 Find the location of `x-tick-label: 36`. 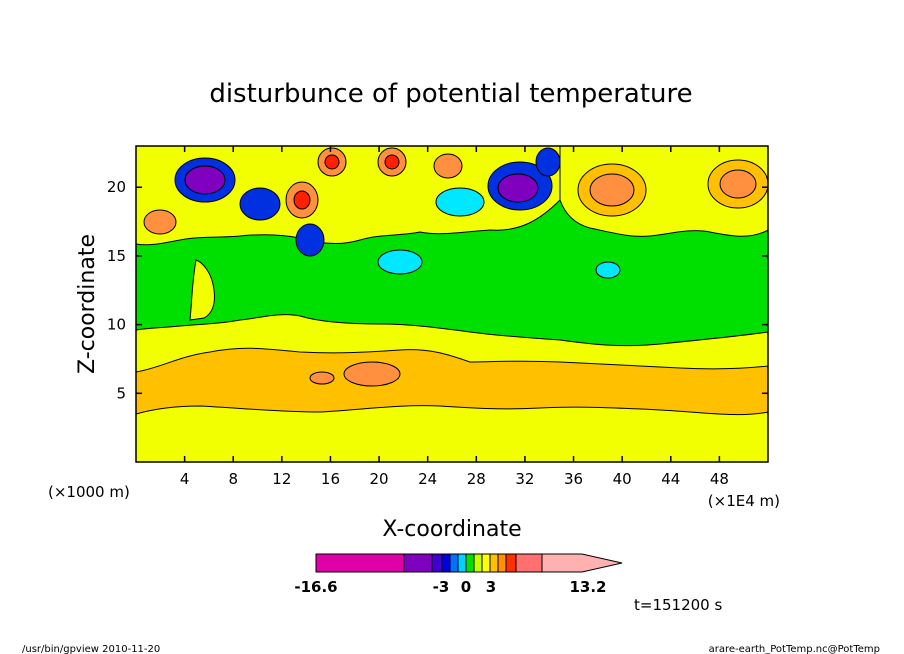

x-tick-label: 36 is located at coordinates (573, 479).